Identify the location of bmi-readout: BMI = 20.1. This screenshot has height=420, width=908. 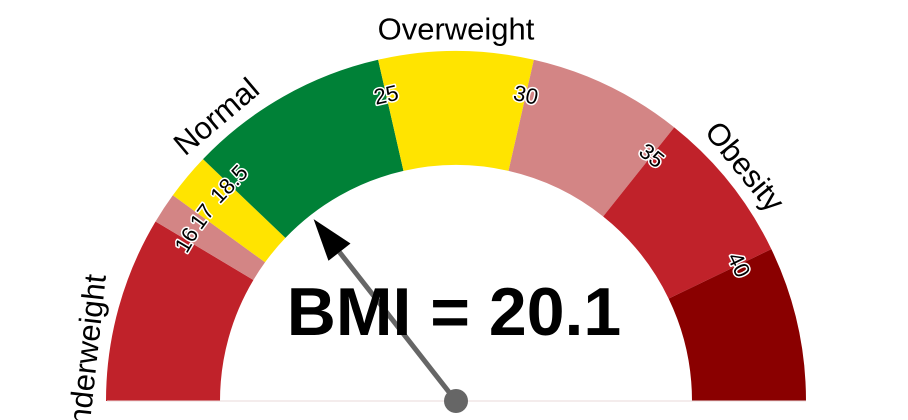
(454, 312).